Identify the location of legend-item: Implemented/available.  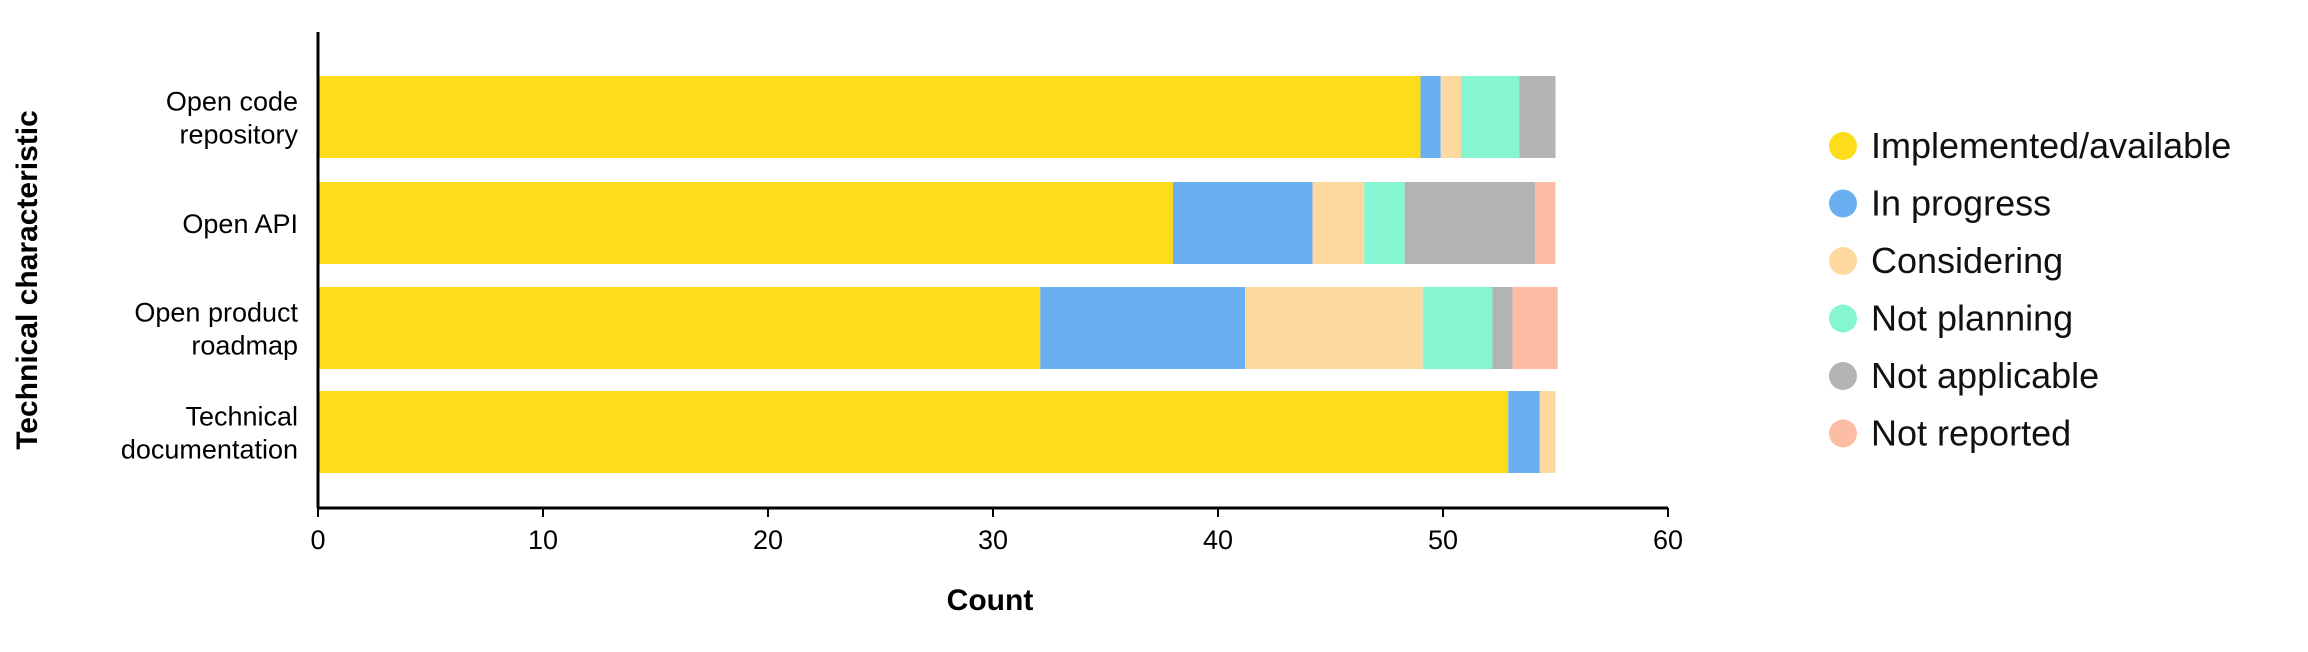
(2030, 145).